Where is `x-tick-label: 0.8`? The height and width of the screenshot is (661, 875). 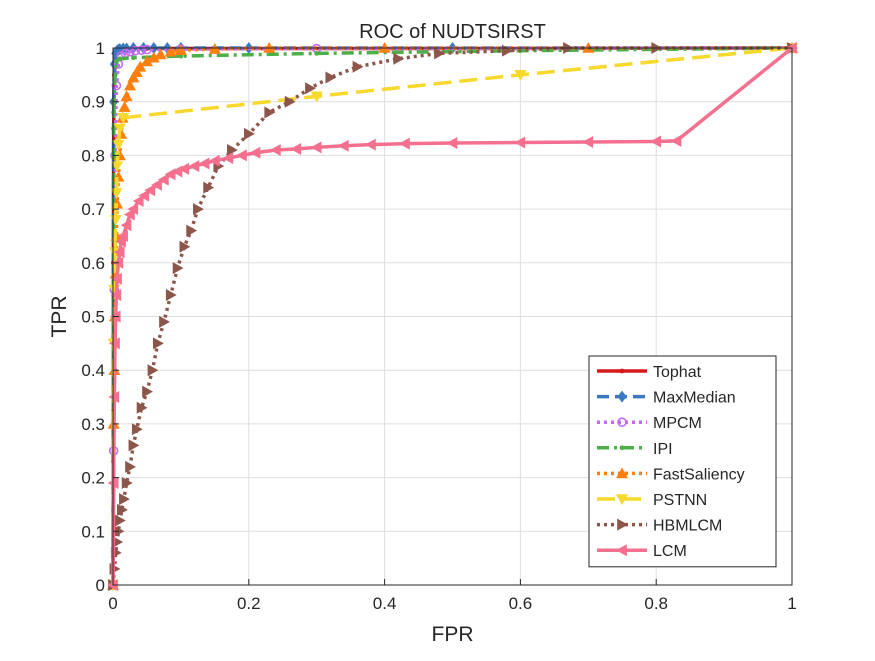 x-tick-label: 0.8 is located at coordinates (656, 603).